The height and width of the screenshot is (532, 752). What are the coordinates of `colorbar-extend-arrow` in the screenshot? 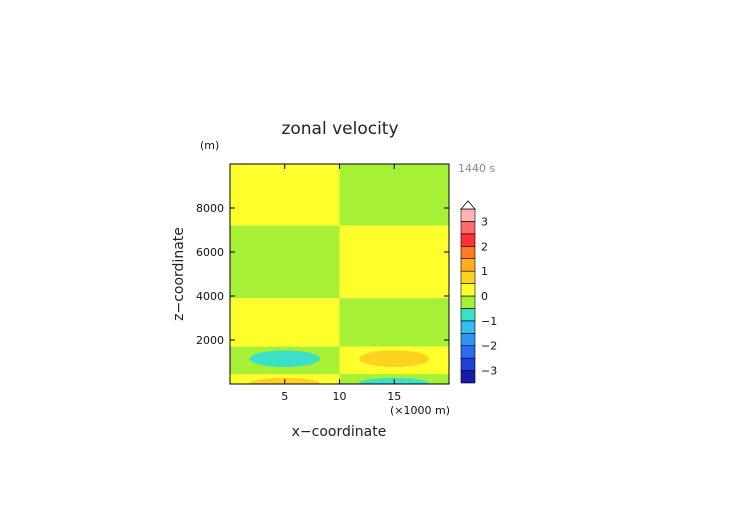 It's located at (468, 205).